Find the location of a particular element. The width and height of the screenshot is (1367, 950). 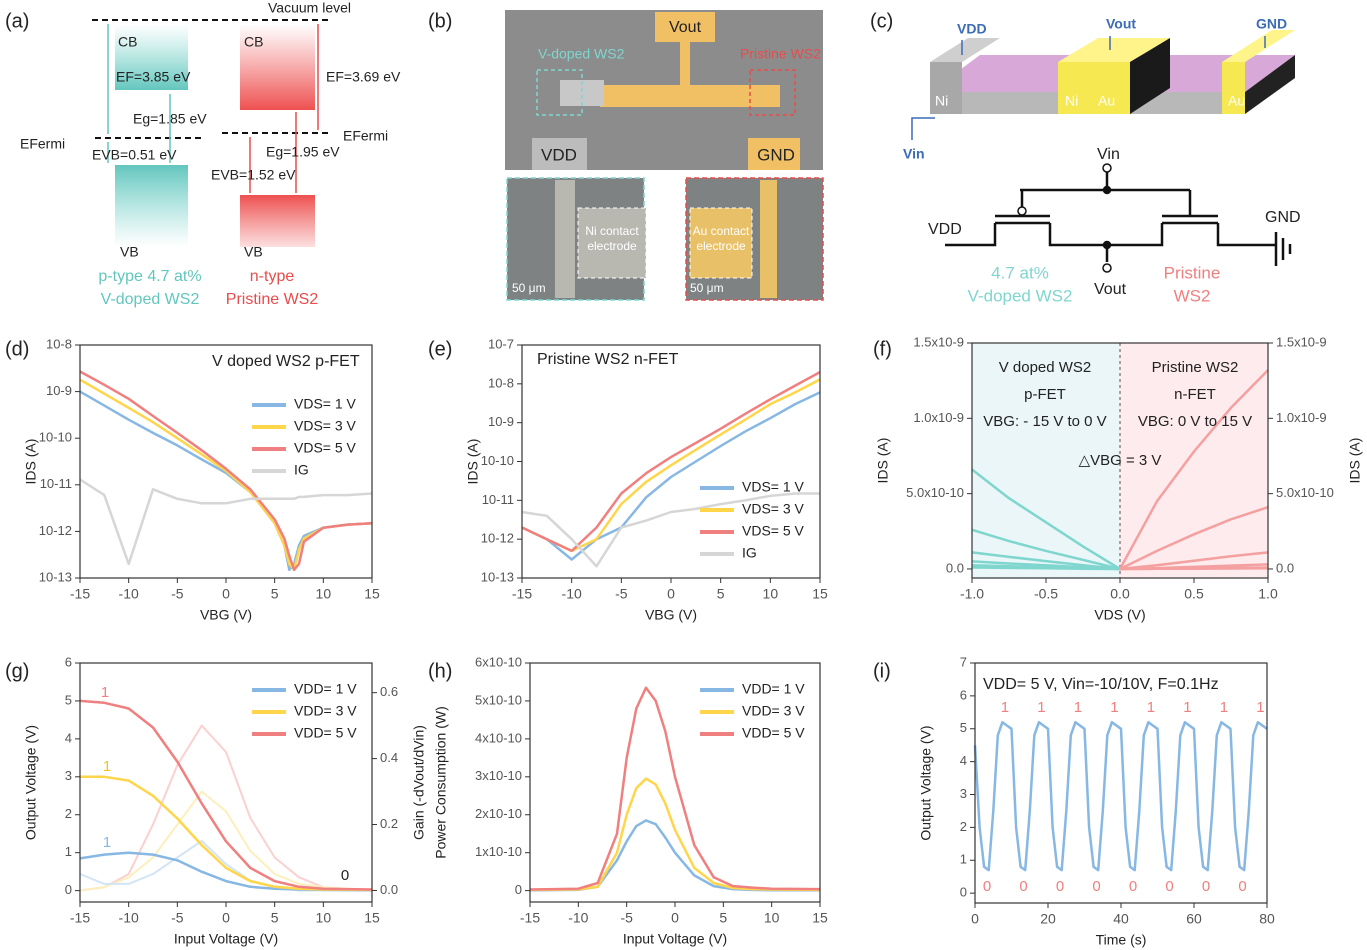

legend-label: IG is located at coordinates (749, 553).